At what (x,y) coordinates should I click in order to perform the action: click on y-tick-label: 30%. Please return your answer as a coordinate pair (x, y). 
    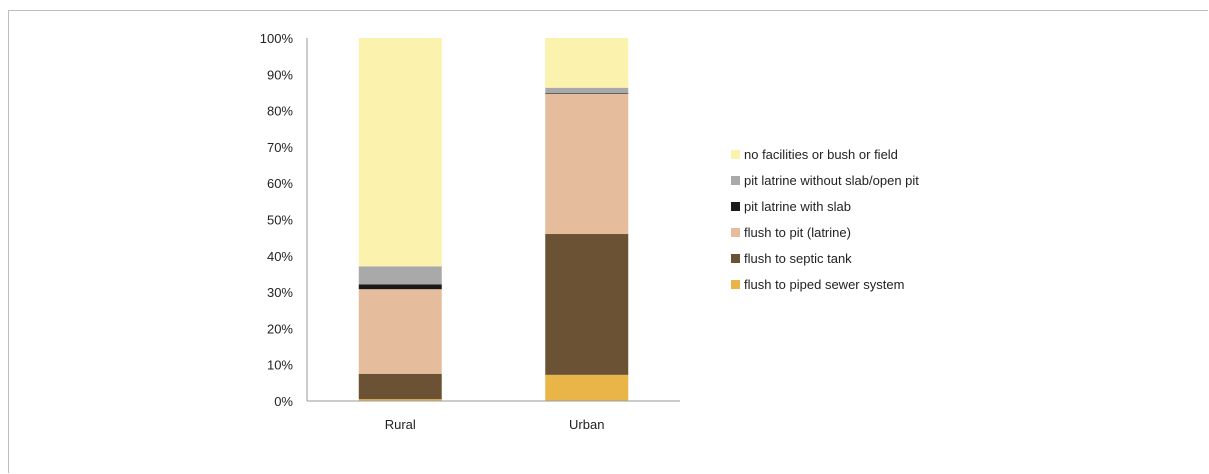
    Looking at the image, I should click on (280, 292).